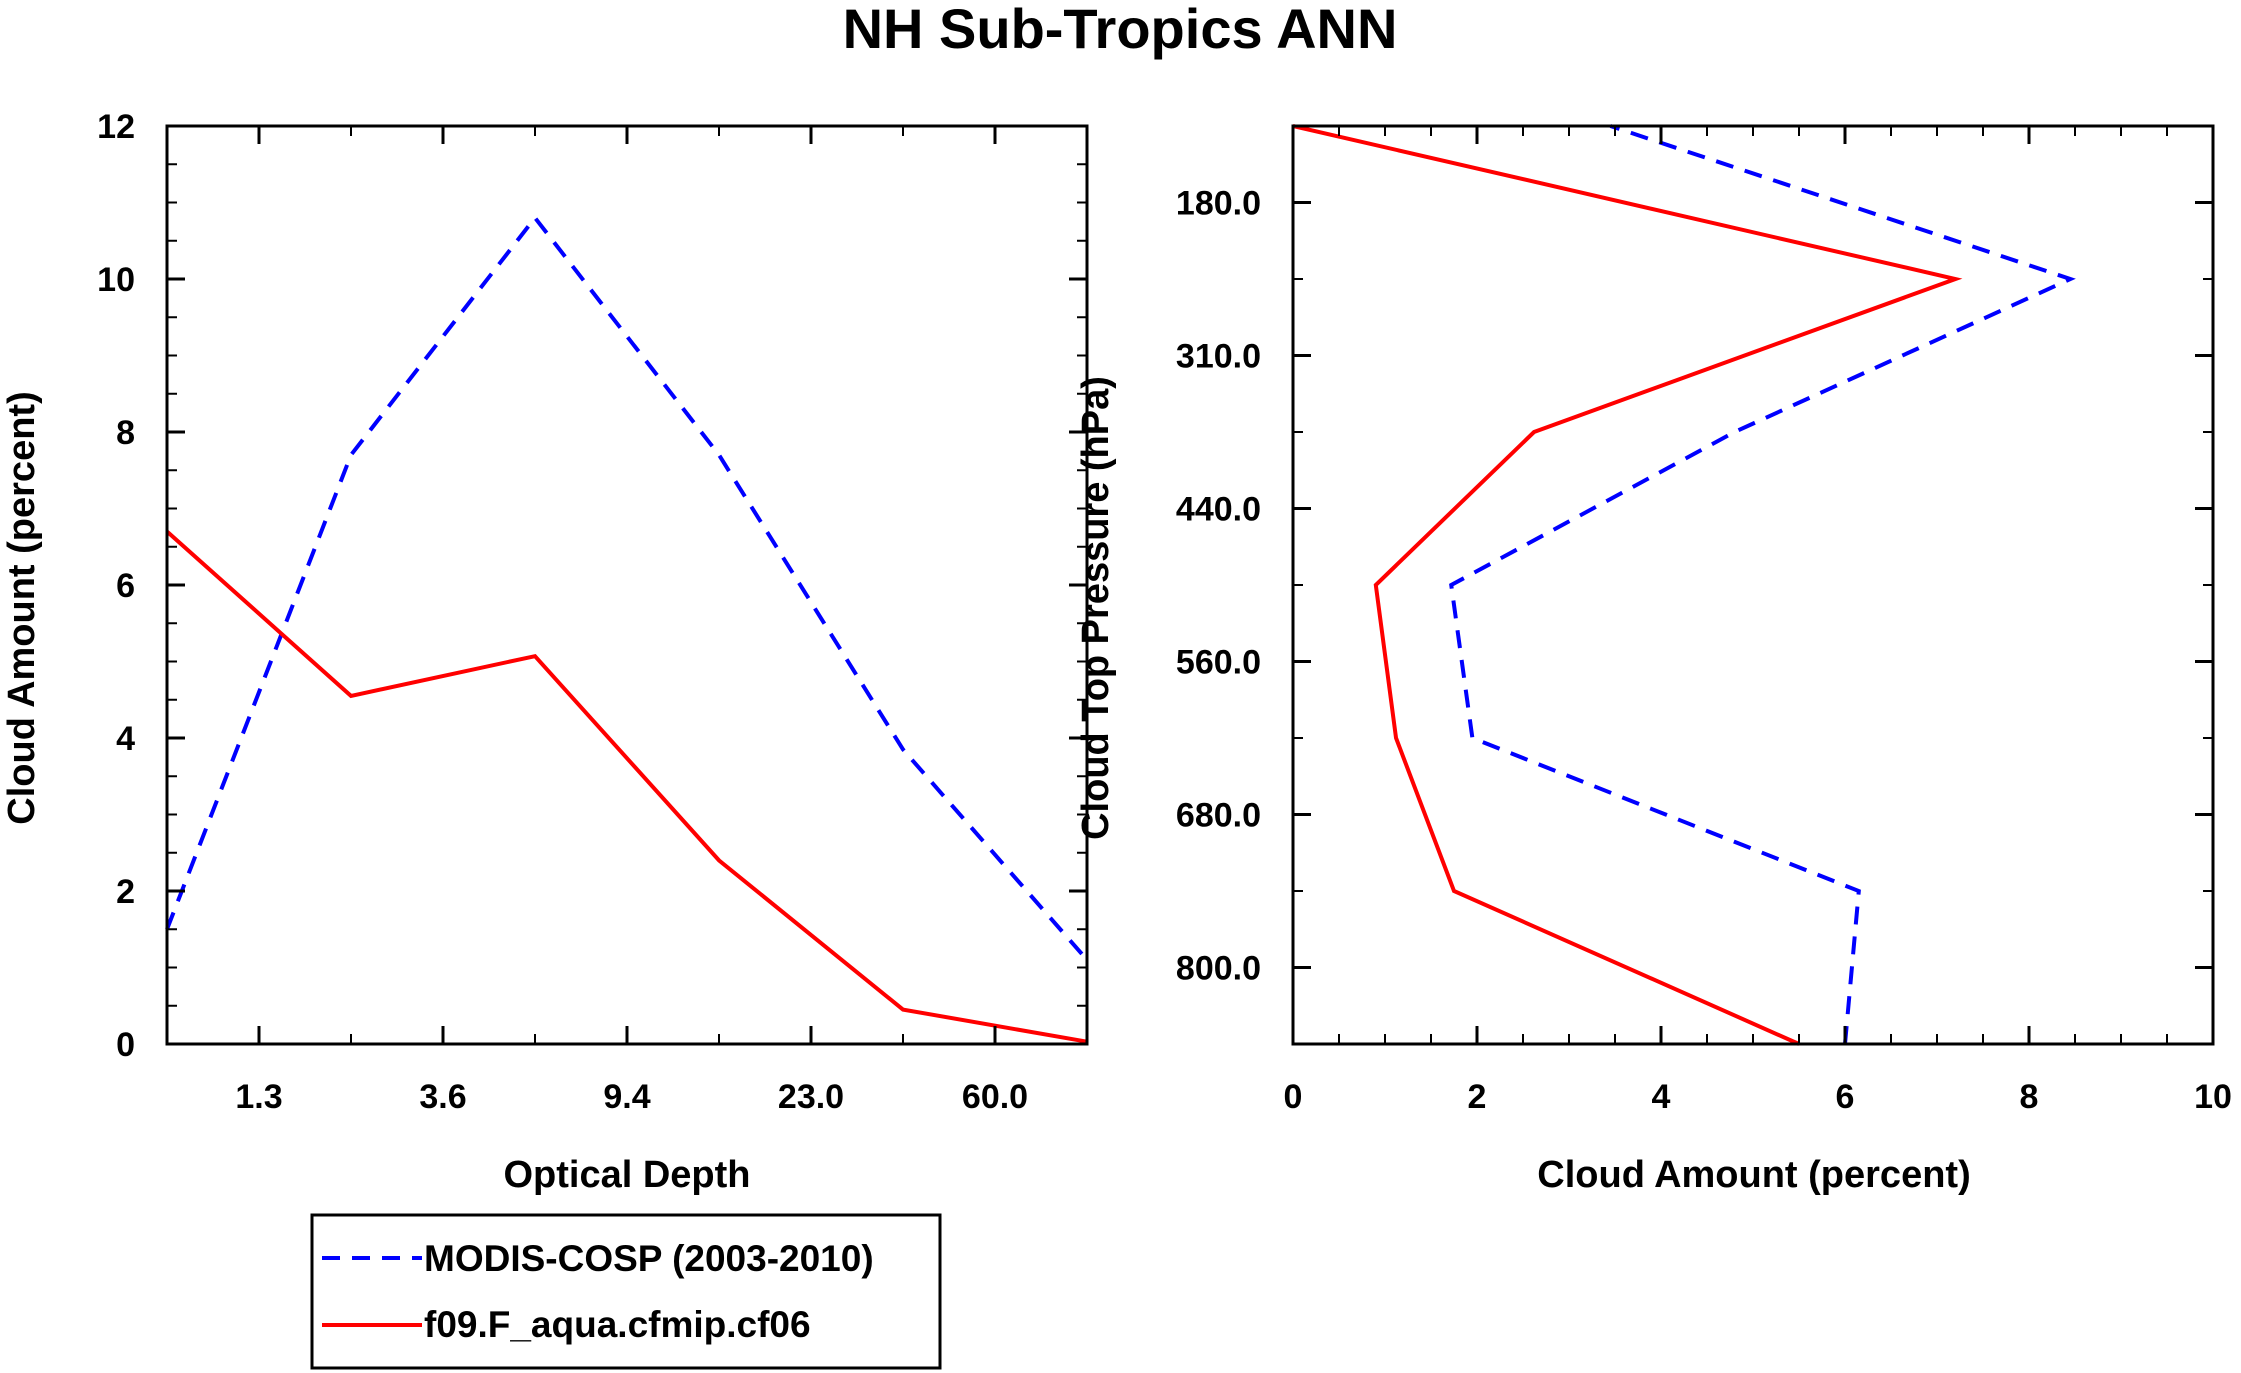 The width and height of the screenshot is (2241, 1373). What do you see at coordinates (125, 739) in the screenshot?
I see `left-y-tick-label: 4` at bounding box center [125, 739].